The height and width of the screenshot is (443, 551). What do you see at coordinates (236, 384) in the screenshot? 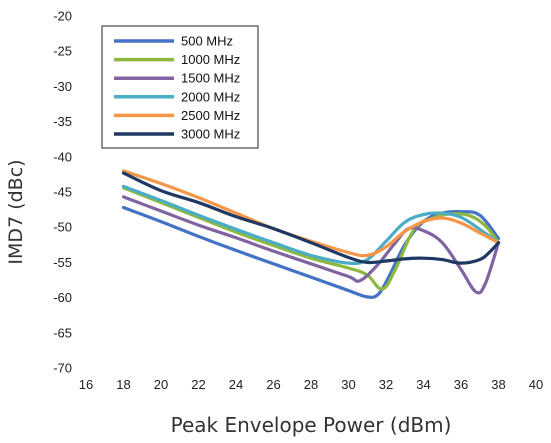
I see `x-tick-label: 24` at bounding box center [236, 384].